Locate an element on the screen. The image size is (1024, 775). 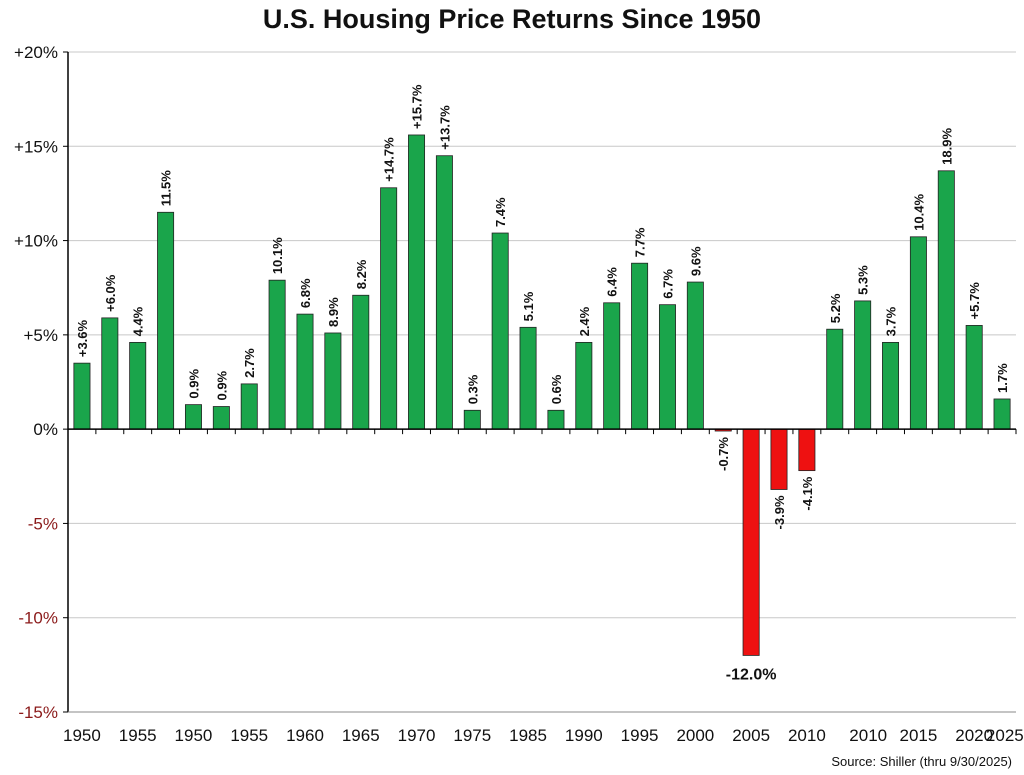
data-label: 18.9% is located at coordinates (946, 145).